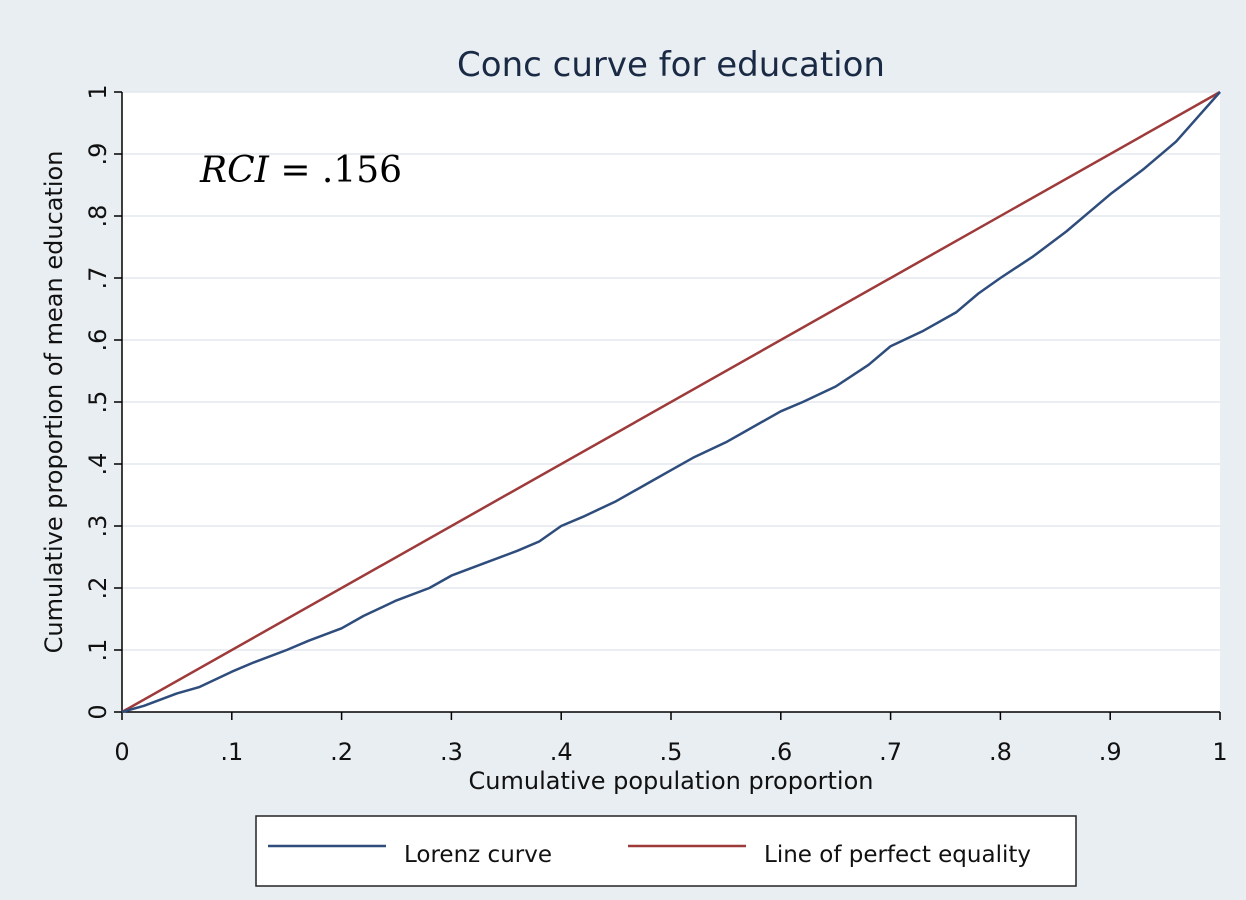 This screenshot has height=900, width=1246. What do you see at coordinates (561, 752) in the screenshot?
I see `x-tick-label-4: .4` at bounding box center [561, 752].